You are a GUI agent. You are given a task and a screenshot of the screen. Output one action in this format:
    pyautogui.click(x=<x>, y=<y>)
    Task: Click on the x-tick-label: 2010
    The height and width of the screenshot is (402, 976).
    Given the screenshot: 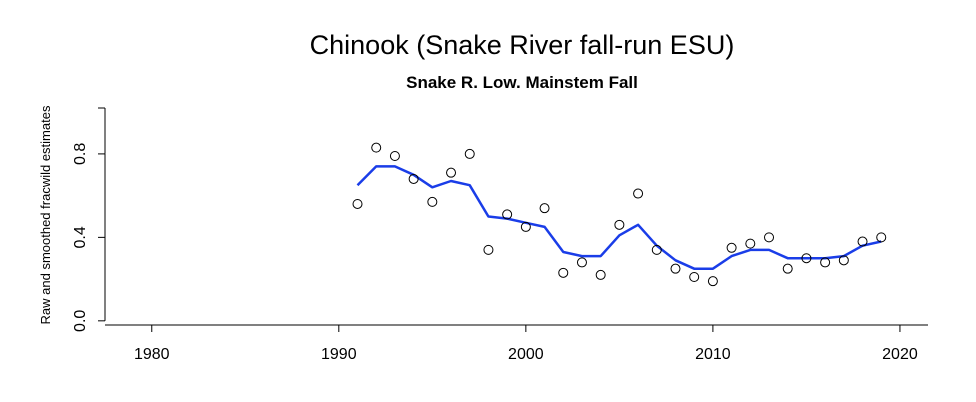 What is the action you would take?
    pyautogui.click(x=713, y=354)
    